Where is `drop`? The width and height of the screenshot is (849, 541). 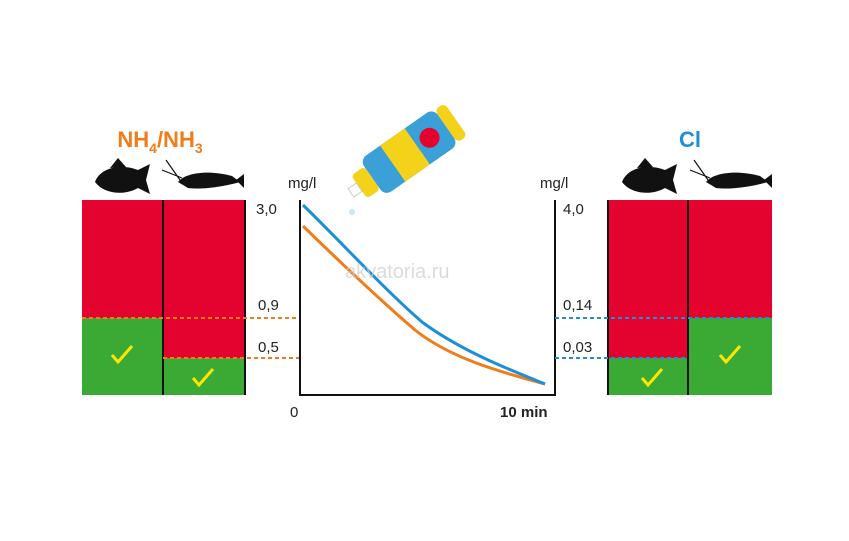
drop is located at coordinates (352, 212).